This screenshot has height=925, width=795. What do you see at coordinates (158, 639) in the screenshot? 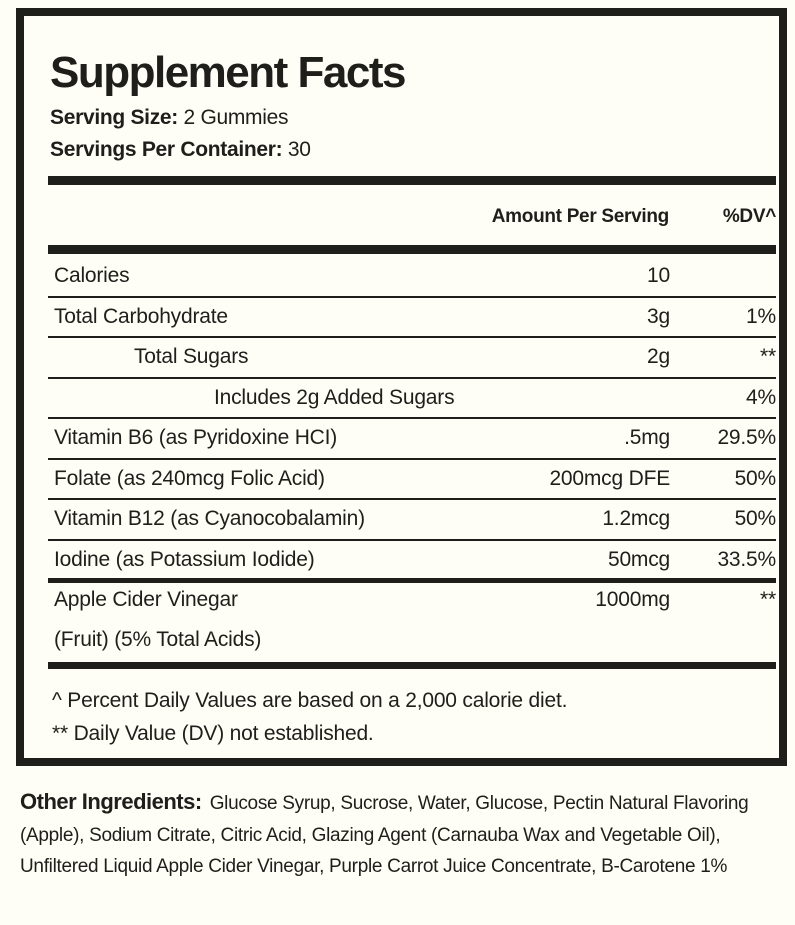
I see `nutrient-name-detail: (Fruit) (5% Total Acids)` at bounding box center [158, 639].